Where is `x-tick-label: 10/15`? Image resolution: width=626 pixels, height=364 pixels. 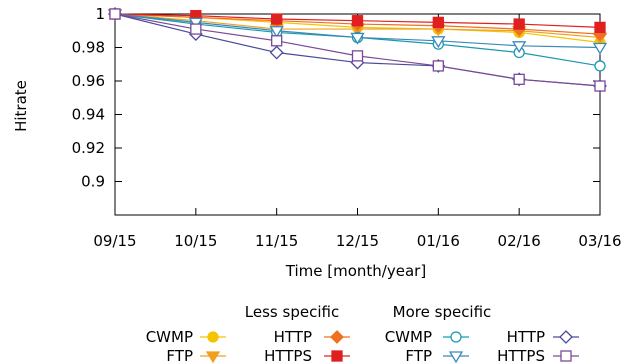 x-tick-label: 10/15 is located at coordinates (195, 241).